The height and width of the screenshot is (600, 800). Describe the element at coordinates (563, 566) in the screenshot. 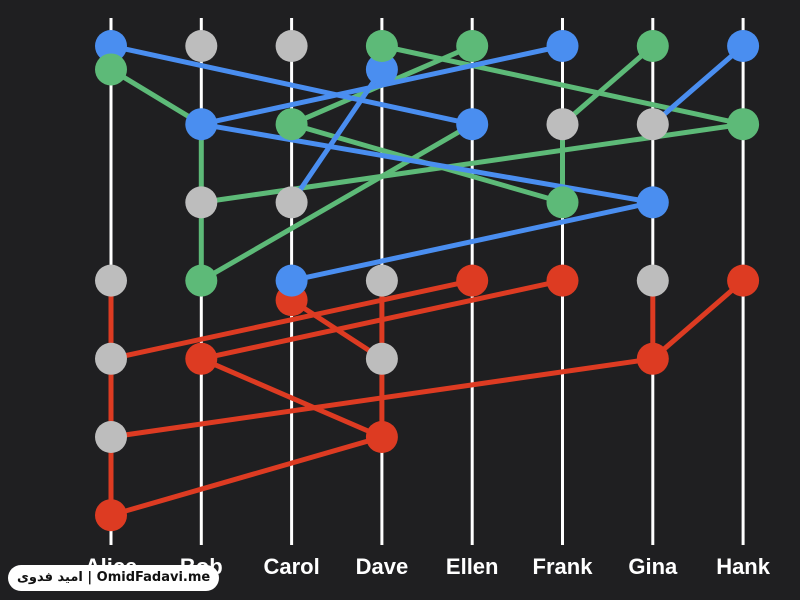

I see `lane-label-frank: Frank` at that location.